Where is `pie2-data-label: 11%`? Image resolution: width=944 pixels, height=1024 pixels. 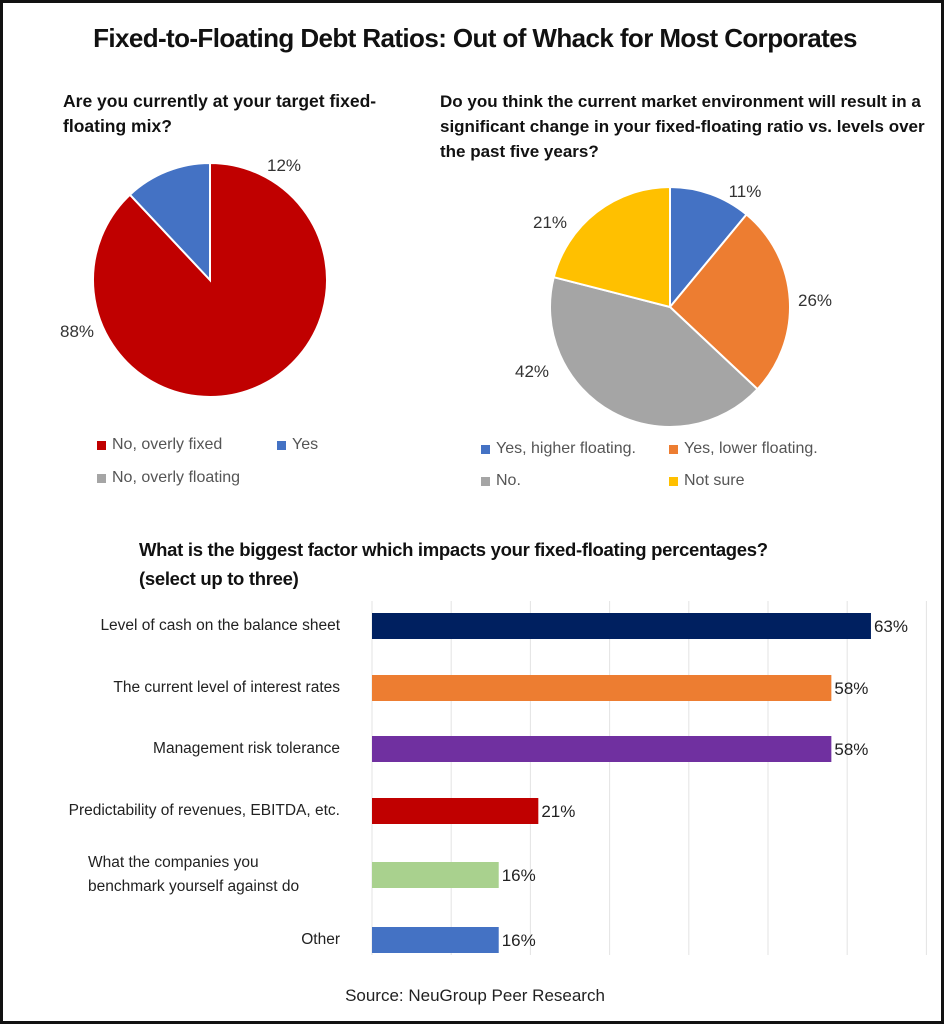 pie2-data-label: 11% is located at coordinates (745, 191).